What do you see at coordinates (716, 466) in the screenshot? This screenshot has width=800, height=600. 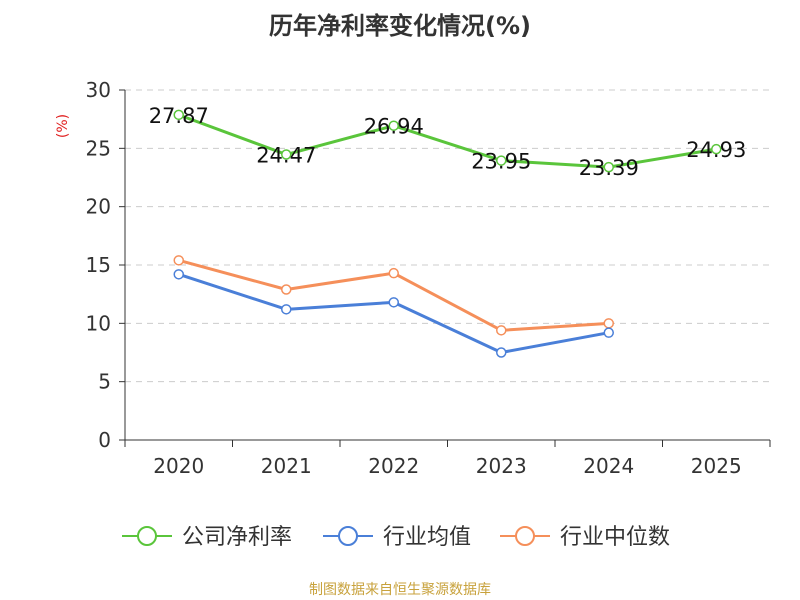 I see `x-tick-label: 2025` at bounding box center [716, 466].